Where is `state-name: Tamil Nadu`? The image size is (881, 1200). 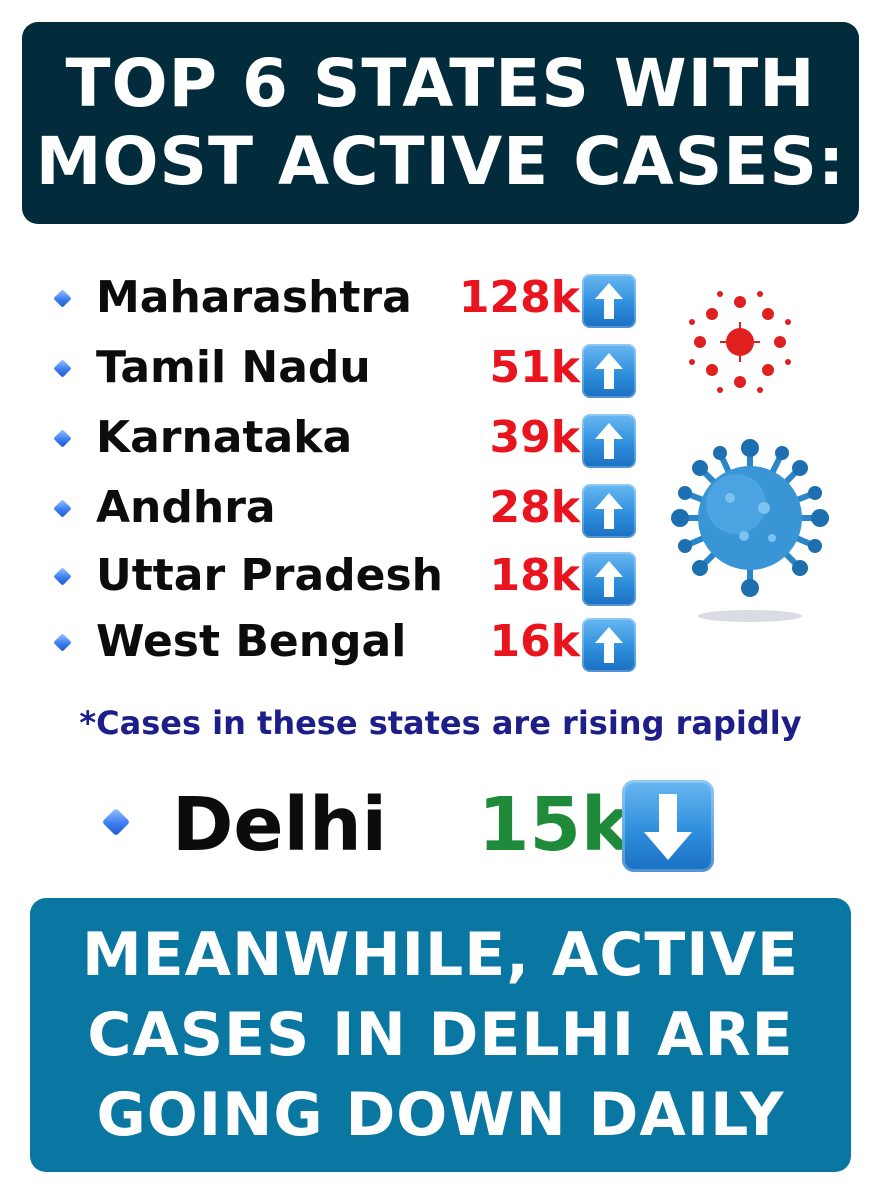 state-name: Tamil Nadu is located at coordinates (233, 367).